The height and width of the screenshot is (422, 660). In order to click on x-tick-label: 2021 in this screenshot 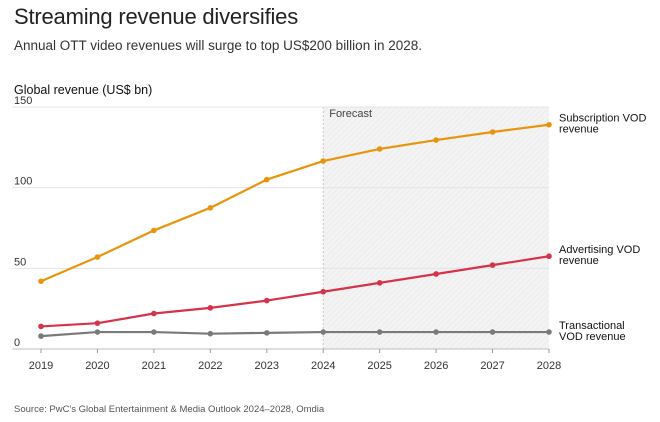, I will do `click(154, 366)`.